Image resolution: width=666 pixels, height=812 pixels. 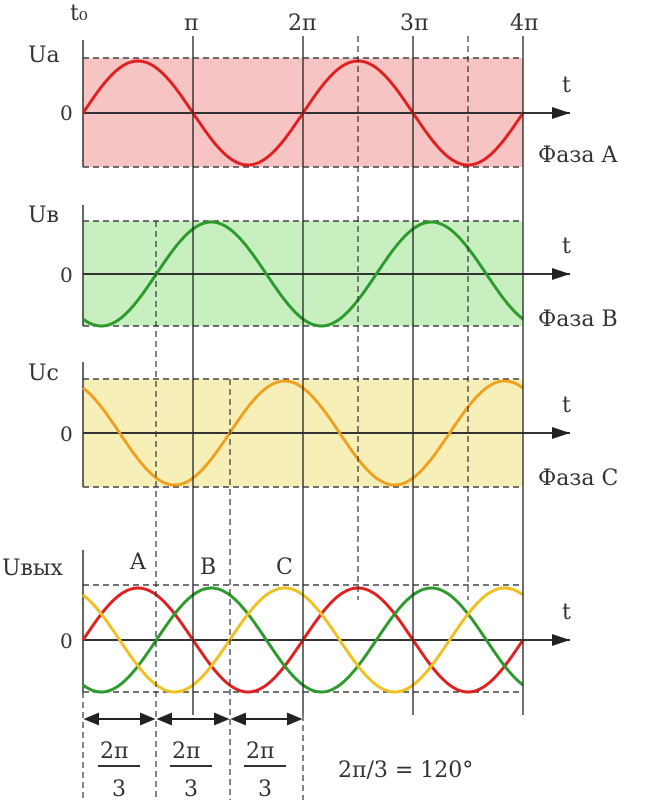 I want to click on phase-b-y-label: Uв, so click(x=43, y=215).